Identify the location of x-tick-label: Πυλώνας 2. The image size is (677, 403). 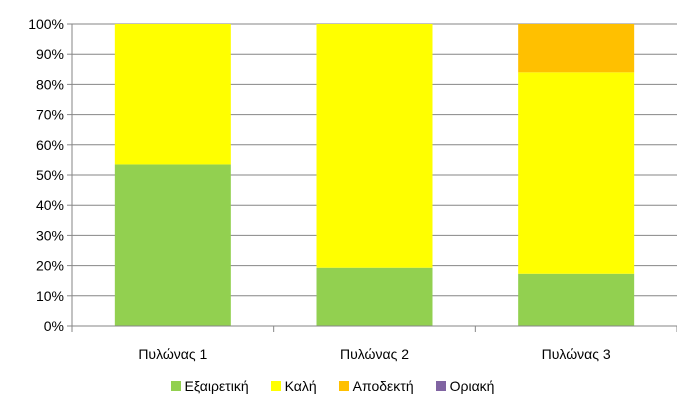
(374, 354).